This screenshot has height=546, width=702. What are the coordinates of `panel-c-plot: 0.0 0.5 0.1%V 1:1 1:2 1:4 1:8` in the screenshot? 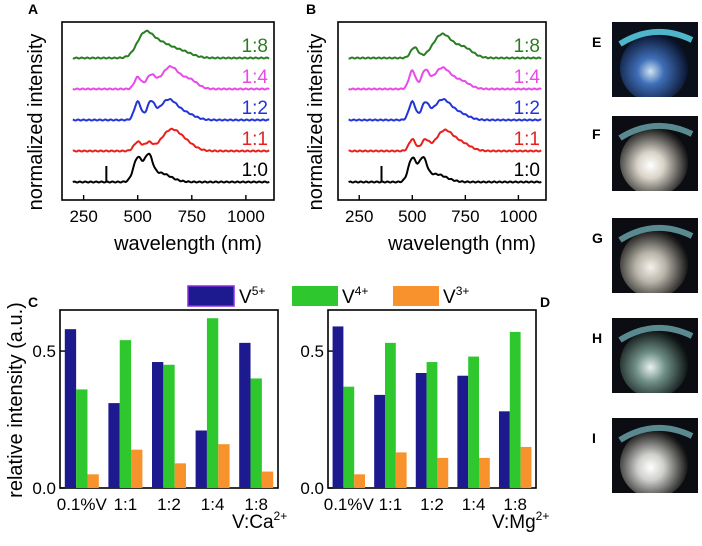 It's located at (155, 411).